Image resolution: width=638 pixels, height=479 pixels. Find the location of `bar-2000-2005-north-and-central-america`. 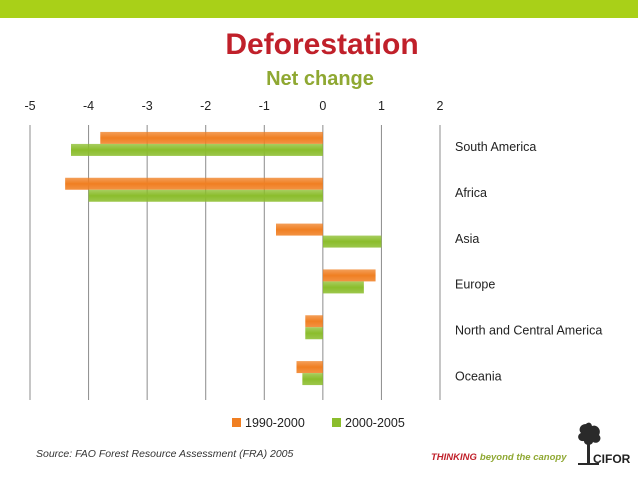

bar-2000-2005-north-and-central-america is located at coordinates (314, 333).